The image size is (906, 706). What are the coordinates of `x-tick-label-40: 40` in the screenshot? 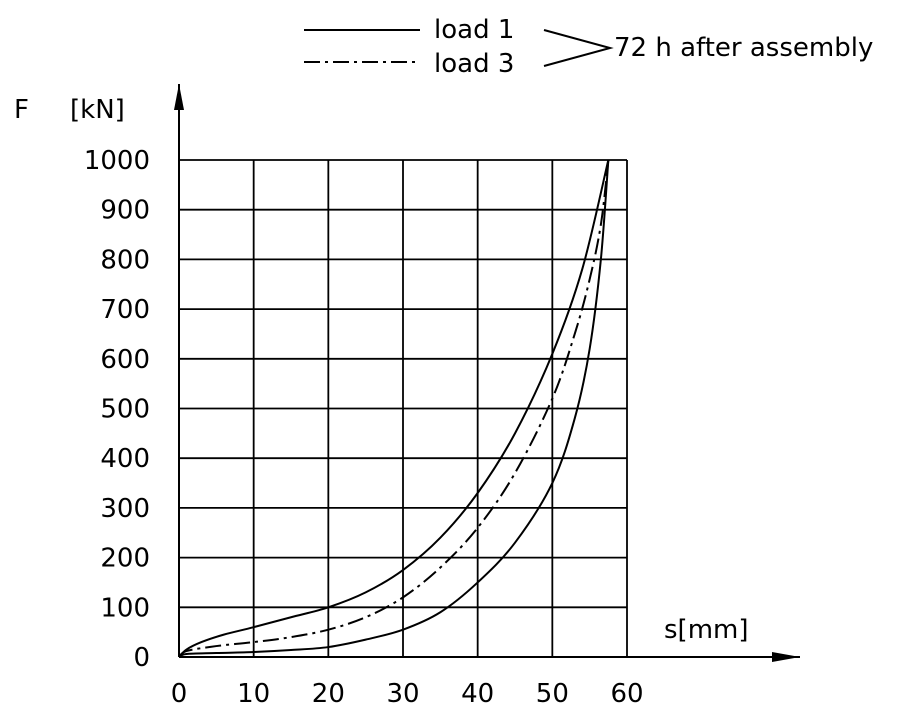 It's located at (477, 692).